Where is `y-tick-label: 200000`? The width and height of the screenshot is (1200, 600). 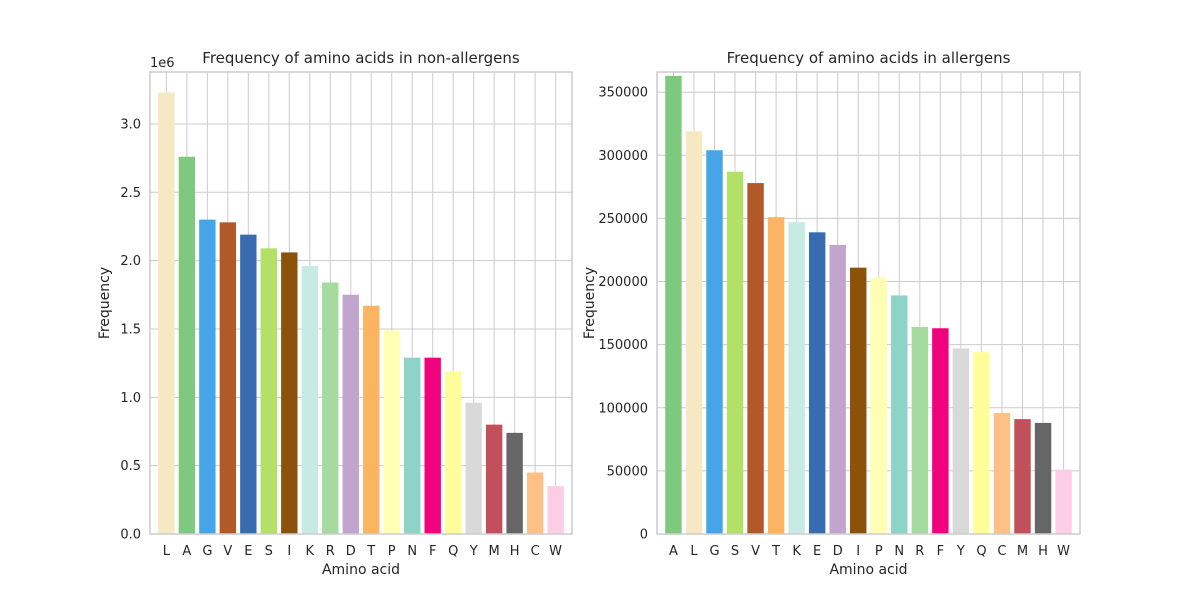 y-tick-label: 200000 is located at coordinates (623, 282).